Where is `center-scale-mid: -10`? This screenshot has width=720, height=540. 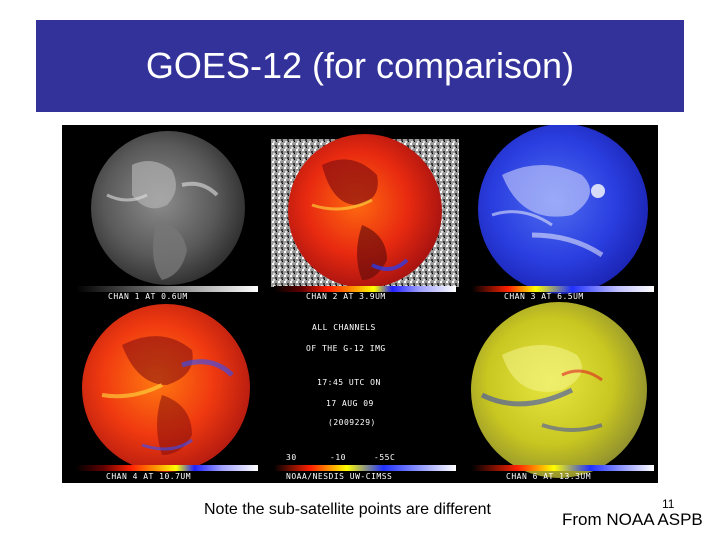
center-scale-mid: -10 is located at coordinates (338, 457).